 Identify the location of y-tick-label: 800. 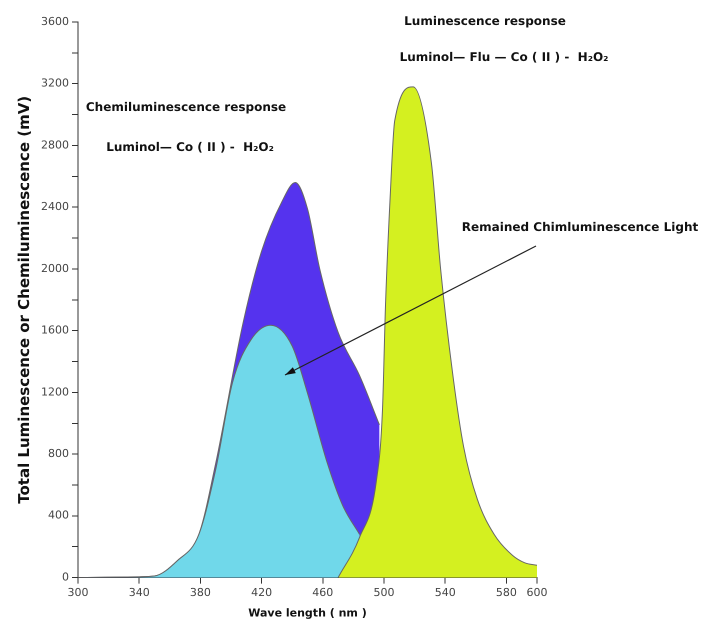
(58, 453).